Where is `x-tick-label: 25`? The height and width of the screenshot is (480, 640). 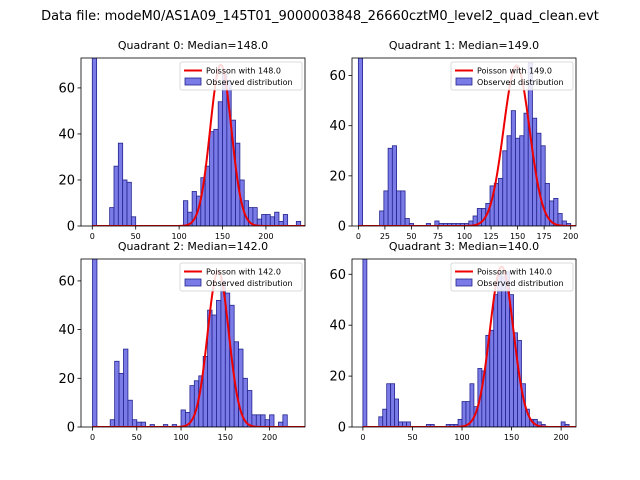 x-tick-label: 25 is located at coordinates (385, 236).